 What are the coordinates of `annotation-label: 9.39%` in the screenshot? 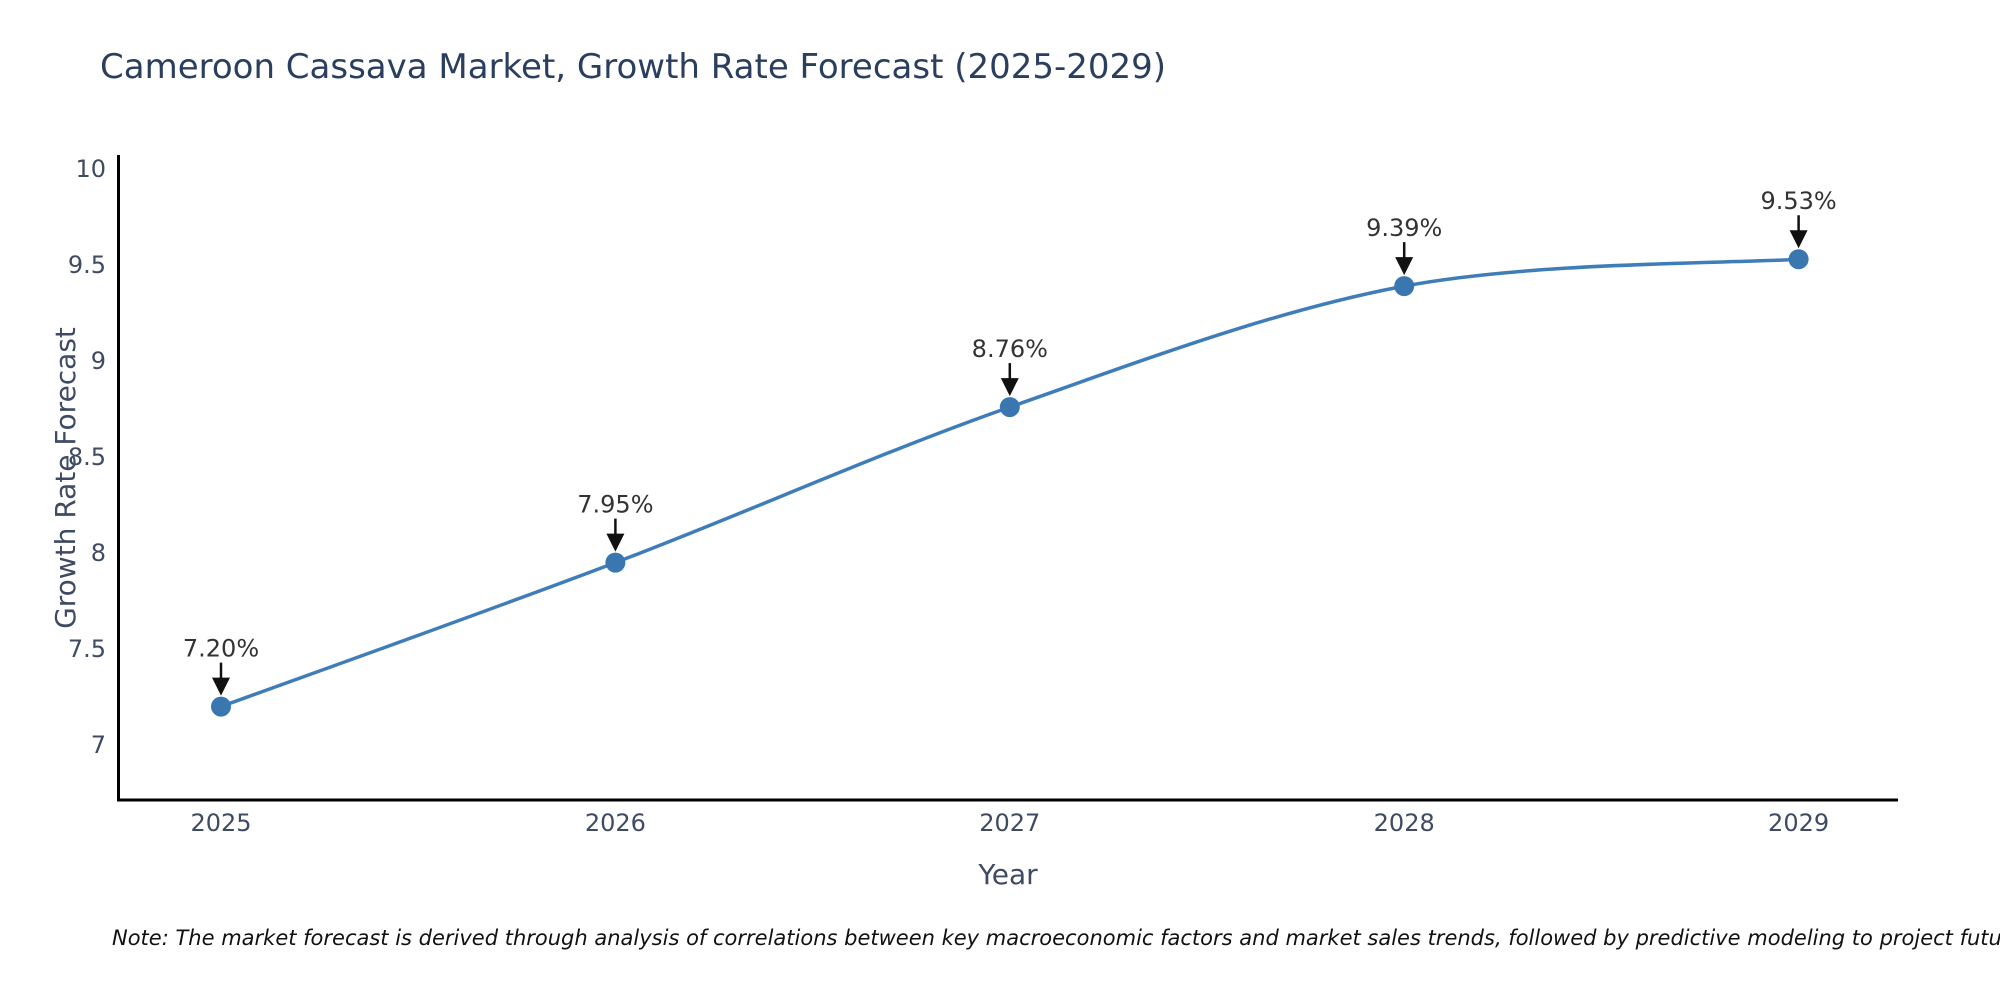 It's located at (1404, 228).